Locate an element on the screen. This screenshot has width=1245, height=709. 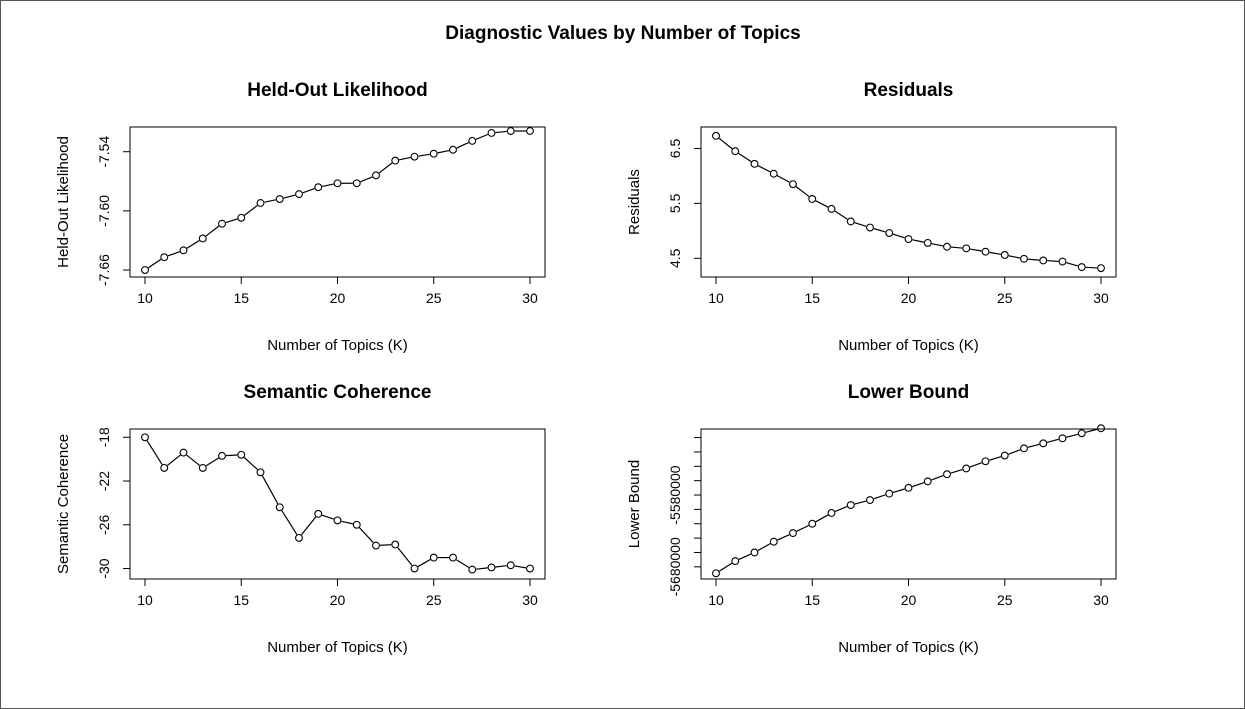
y-axis-label: Lower Bound is located at coordinates (634, 504).